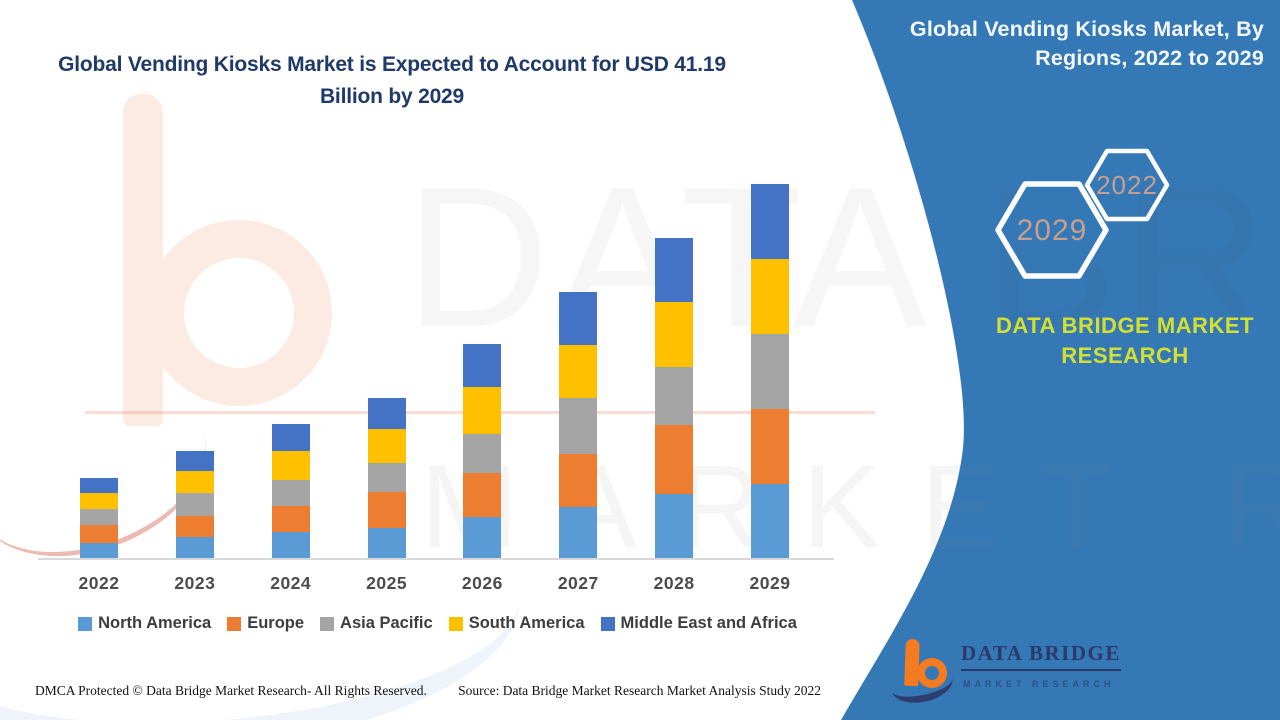  Describe the element at coordinates (1125, 355) in the screenshot. I see `brand-wordmark-line2: RESEARCH` at that location.